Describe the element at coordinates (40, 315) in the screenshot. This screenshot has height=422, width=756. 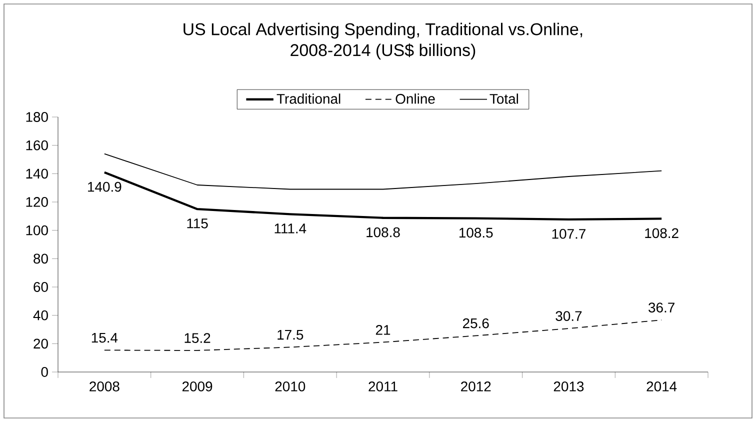
I see `y-tick-label: 40` at that location.